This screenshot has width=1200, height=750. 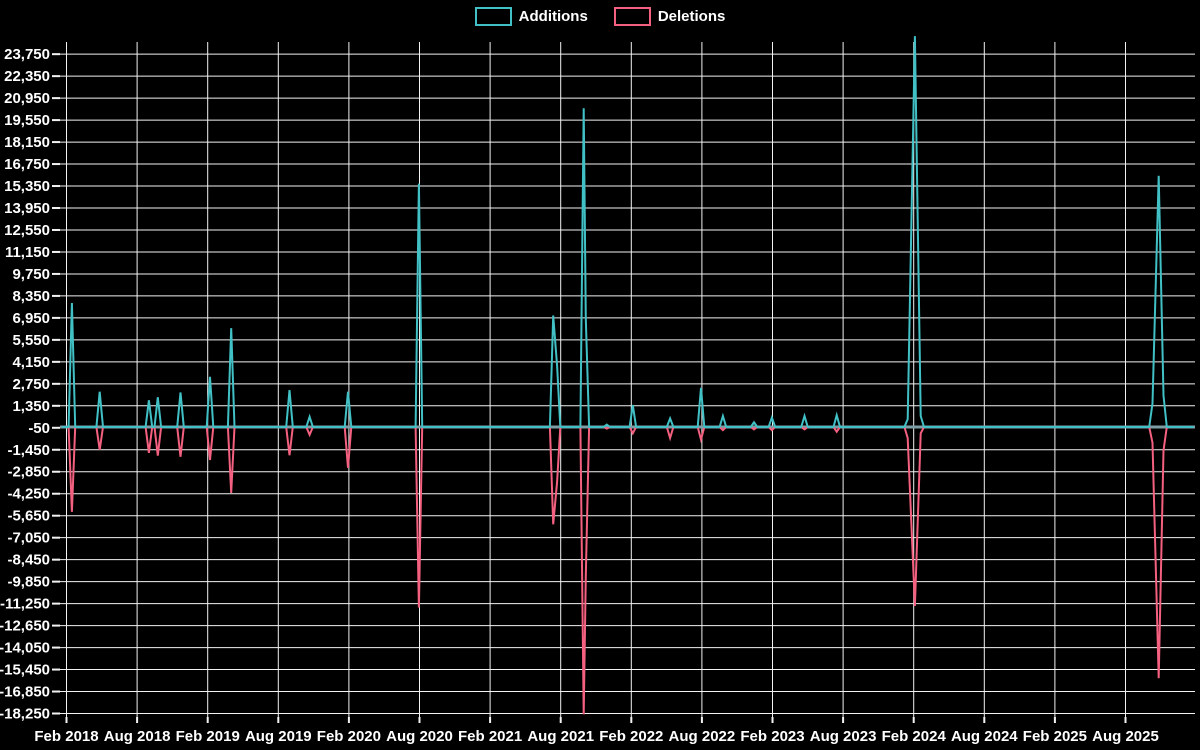 I want to click on y-axis-tick-label: 9,750, so click(x=31, y=274).